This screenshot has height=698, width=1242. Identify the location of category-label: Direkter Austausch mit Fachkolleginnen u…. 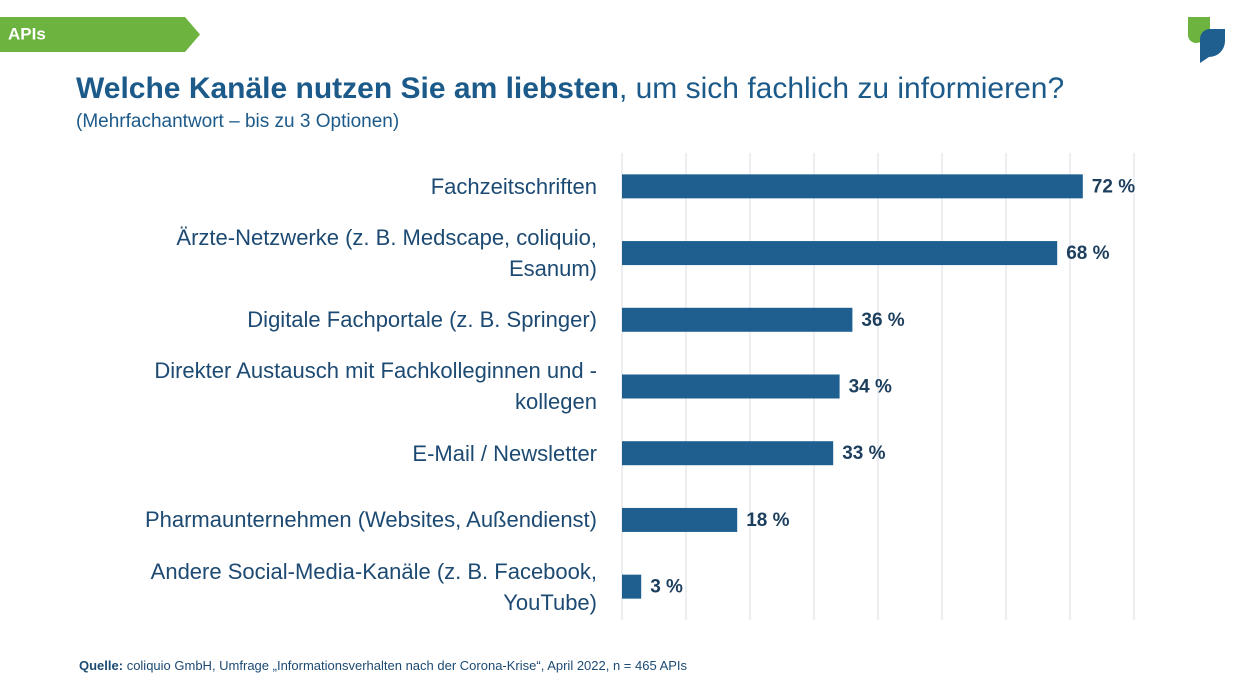
(375, 386).